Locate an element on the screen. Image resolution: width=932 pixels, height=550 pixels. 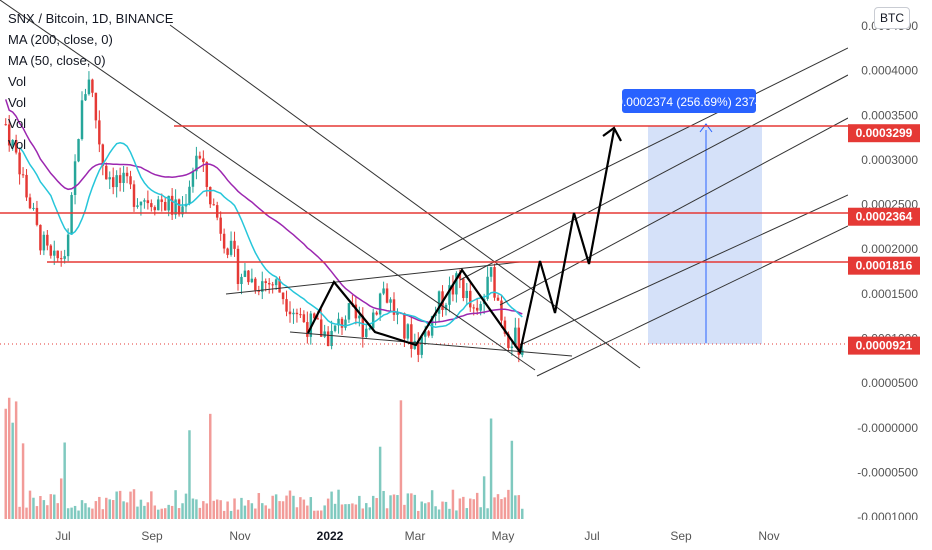
currency-button: BTC is located at coordinates (892, 18).